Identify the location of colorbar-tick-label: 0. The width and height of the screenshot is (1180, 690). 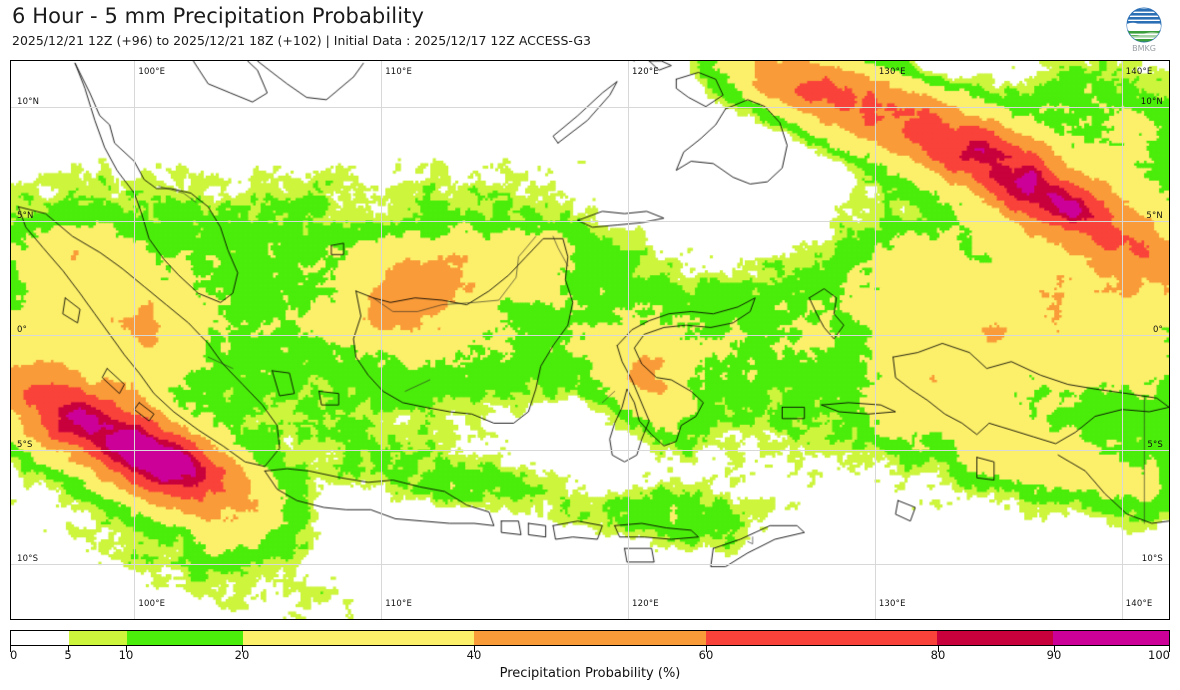
(14, 655).